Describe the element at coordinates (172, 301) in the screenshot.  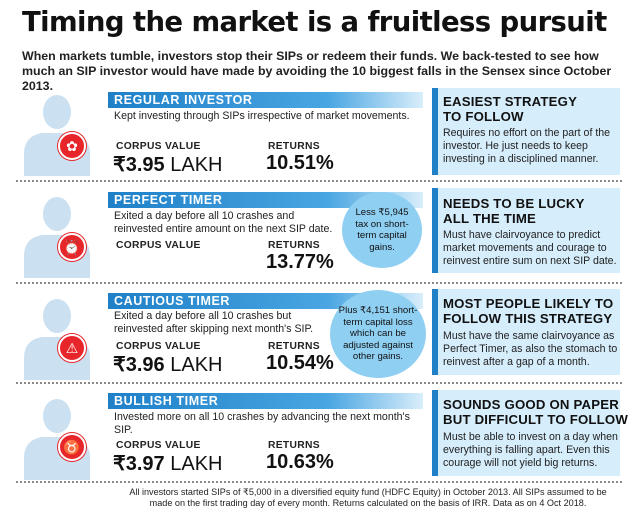
I see `investor-title: CAUTIOUS TIMER` at that location.